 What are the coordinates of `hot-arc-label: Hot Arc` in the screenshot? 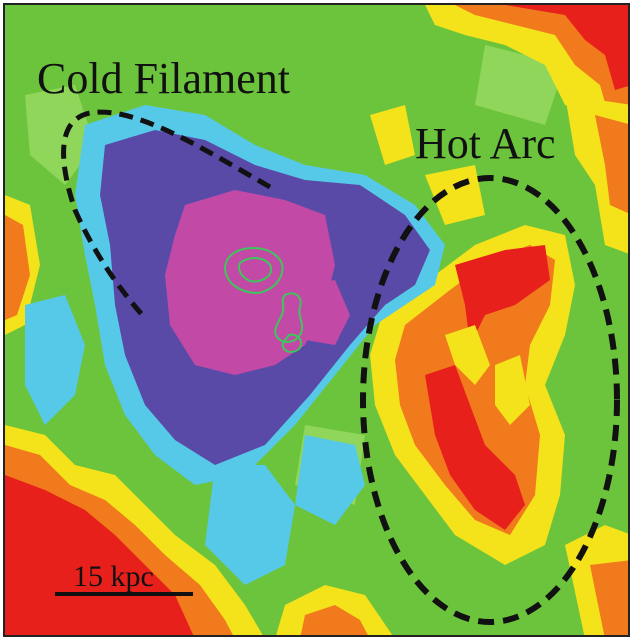 It's located at (485, 143).